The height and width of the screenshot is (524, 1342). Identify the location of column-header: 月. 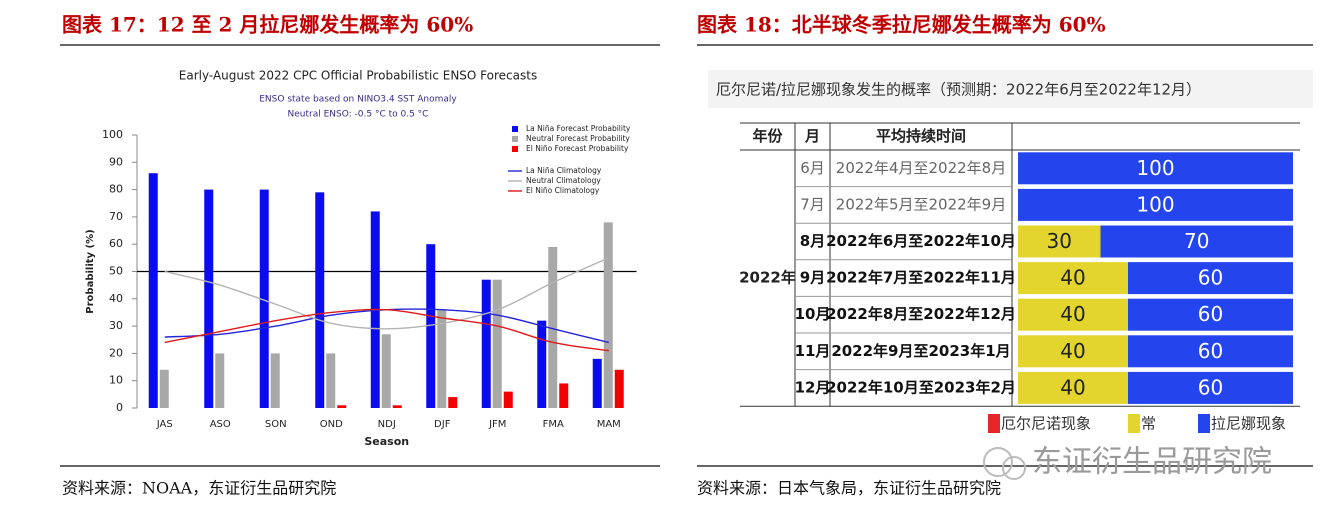
(812, 136).